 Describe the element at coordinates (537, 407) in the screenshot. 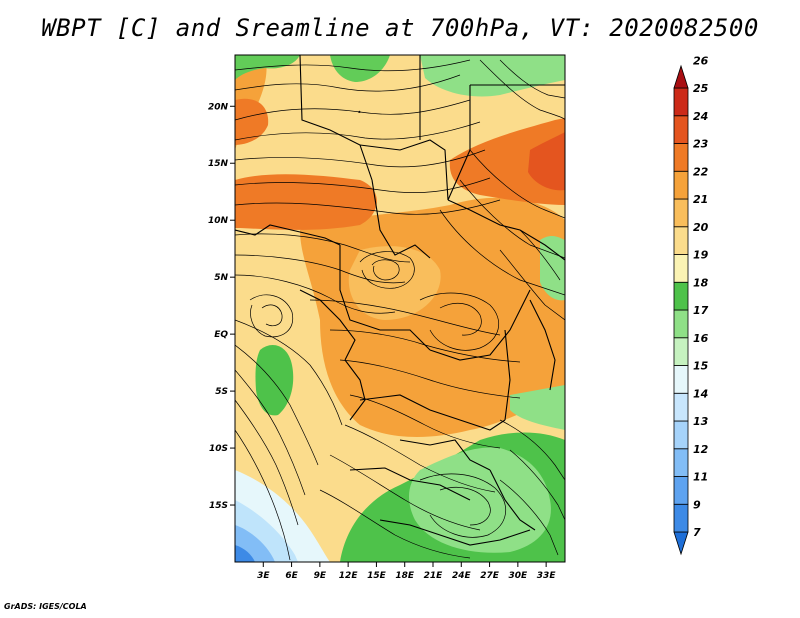

I see `wbpt-green-se-coast` at that location.